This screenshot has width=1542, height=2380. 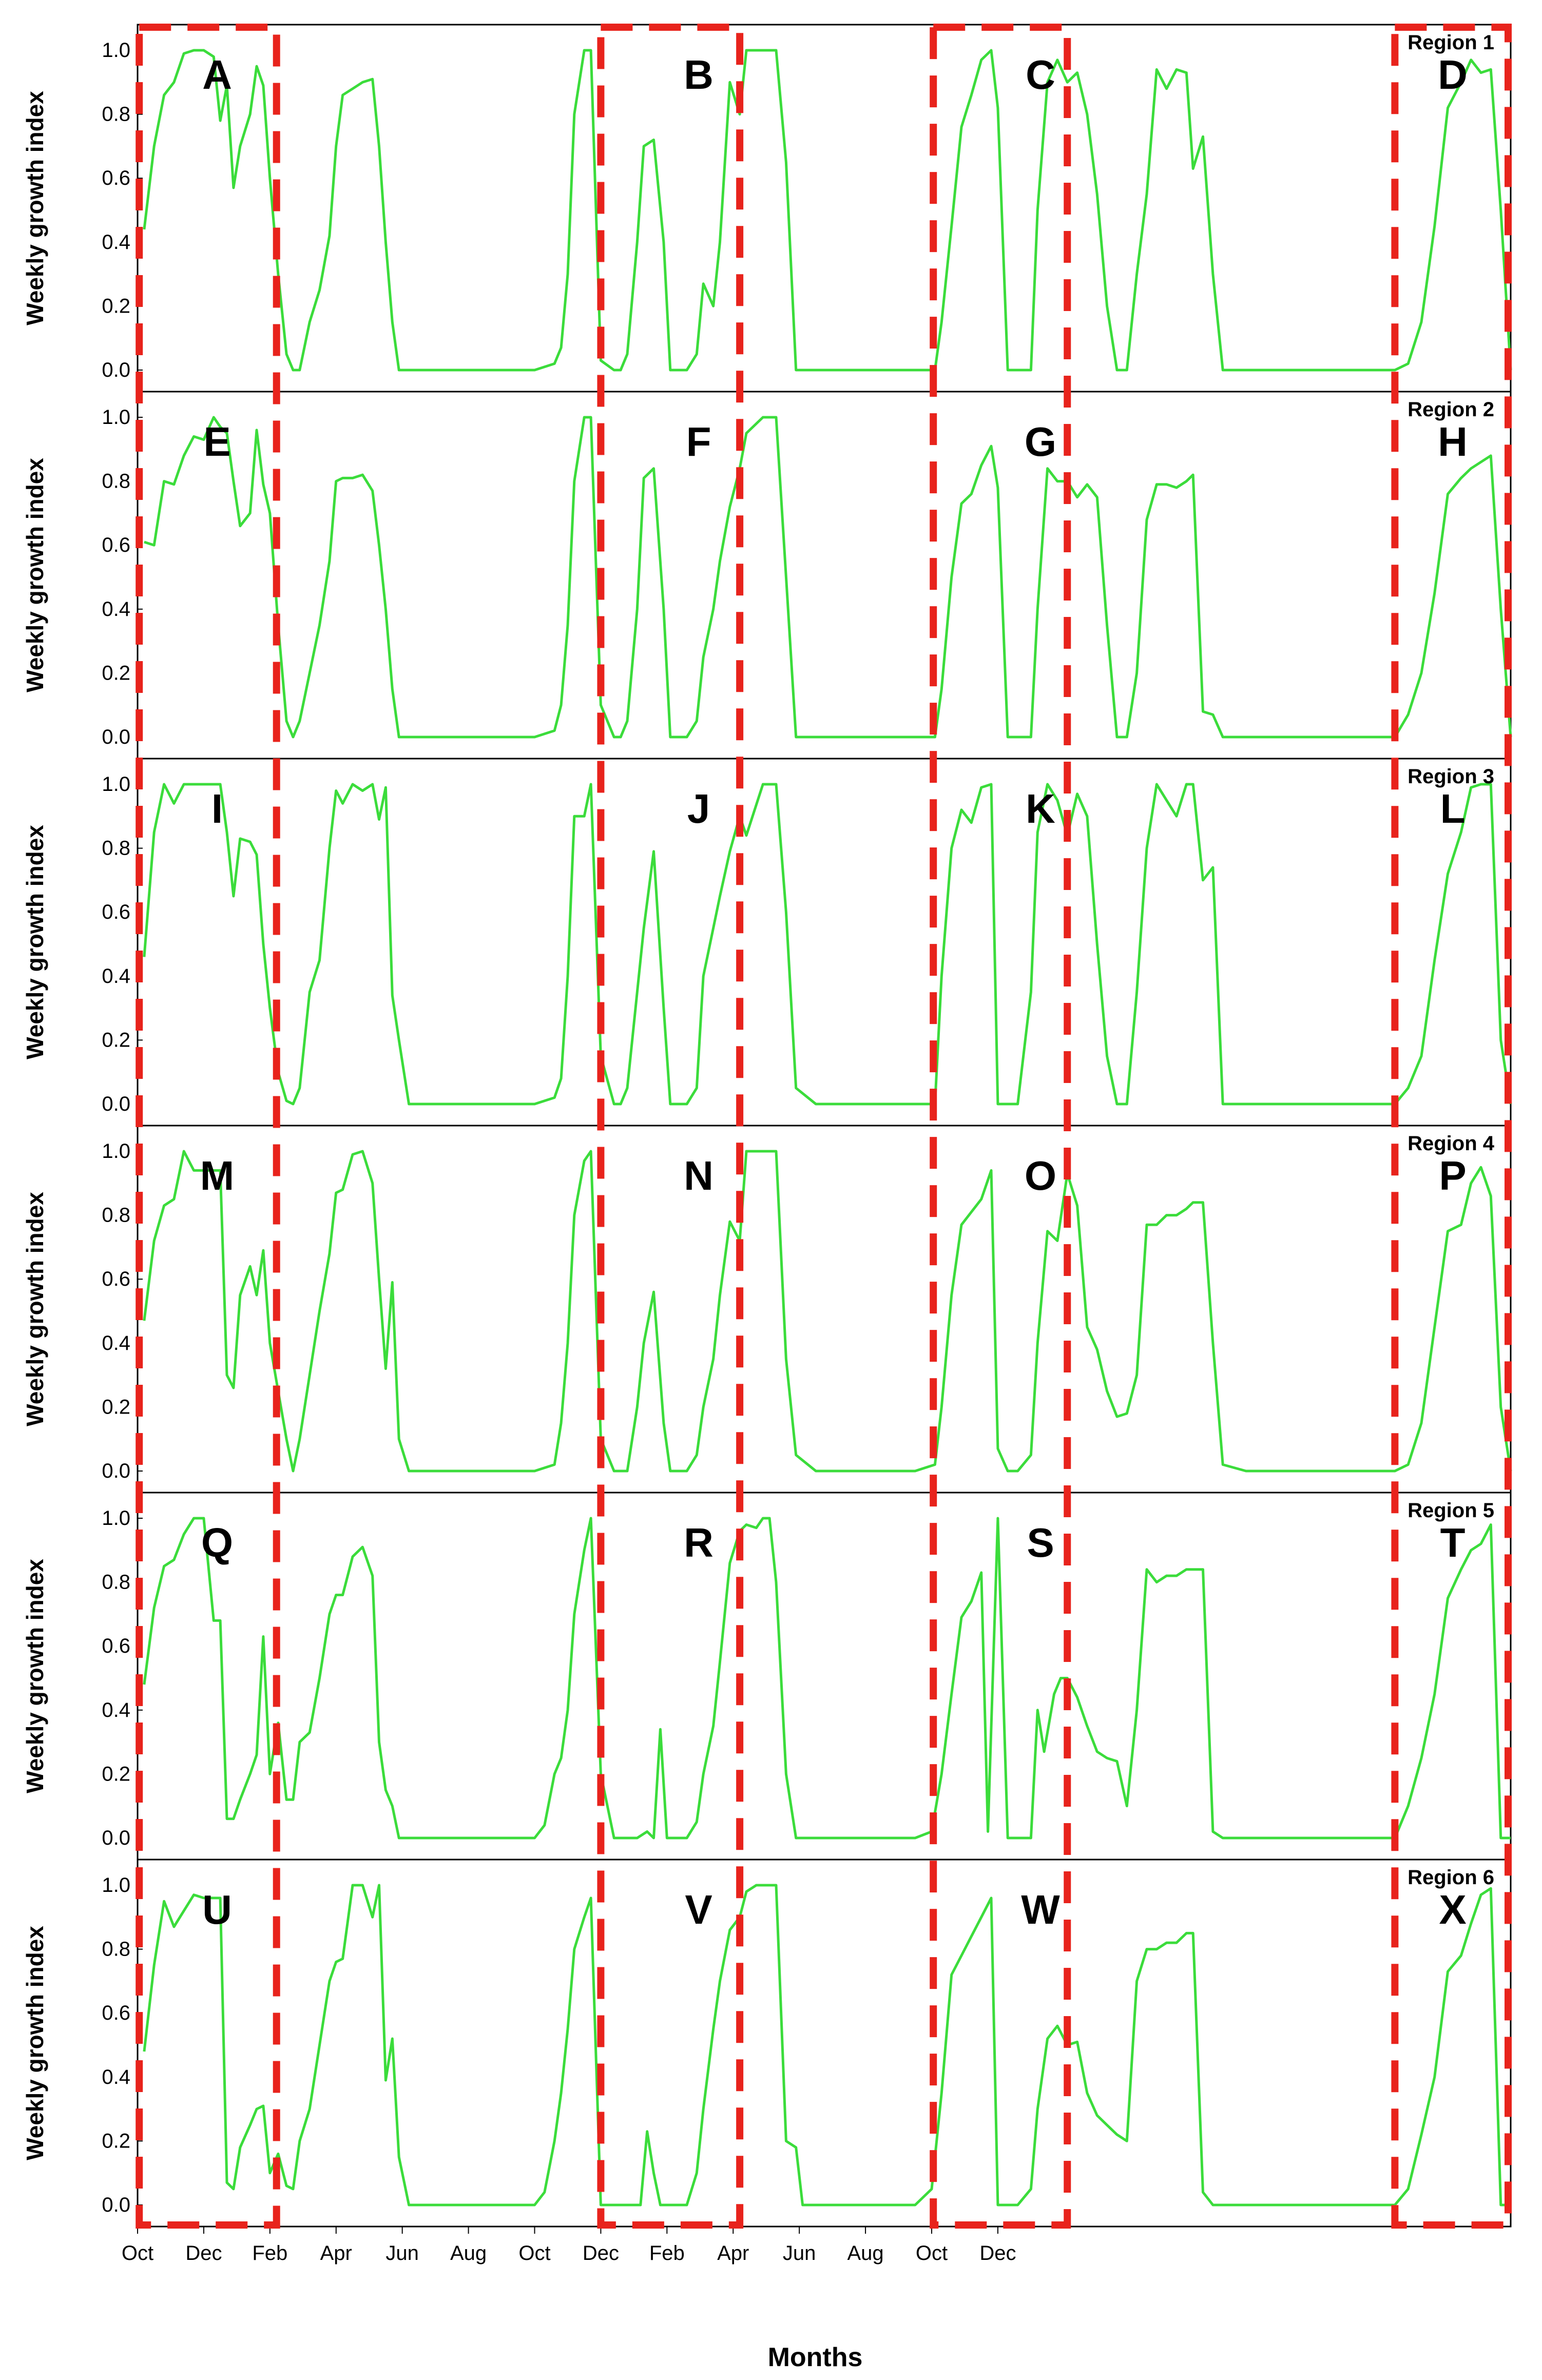 What do you see at coordinates (1451, 1143) in the screenshot?
I see `region-title: Region 4` at bounding box center [1451, 1143].